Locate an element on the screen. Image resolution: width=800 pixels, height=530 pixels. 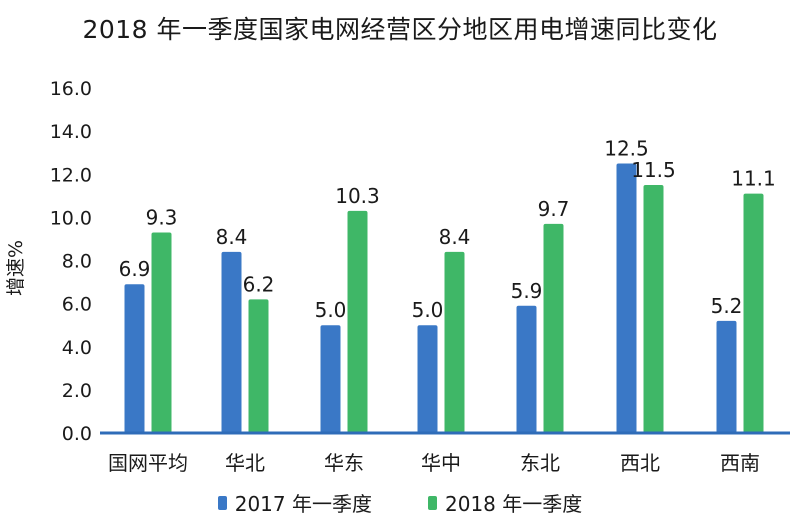
y-tick-label: 14.0 is located at coordinates (71, 132).